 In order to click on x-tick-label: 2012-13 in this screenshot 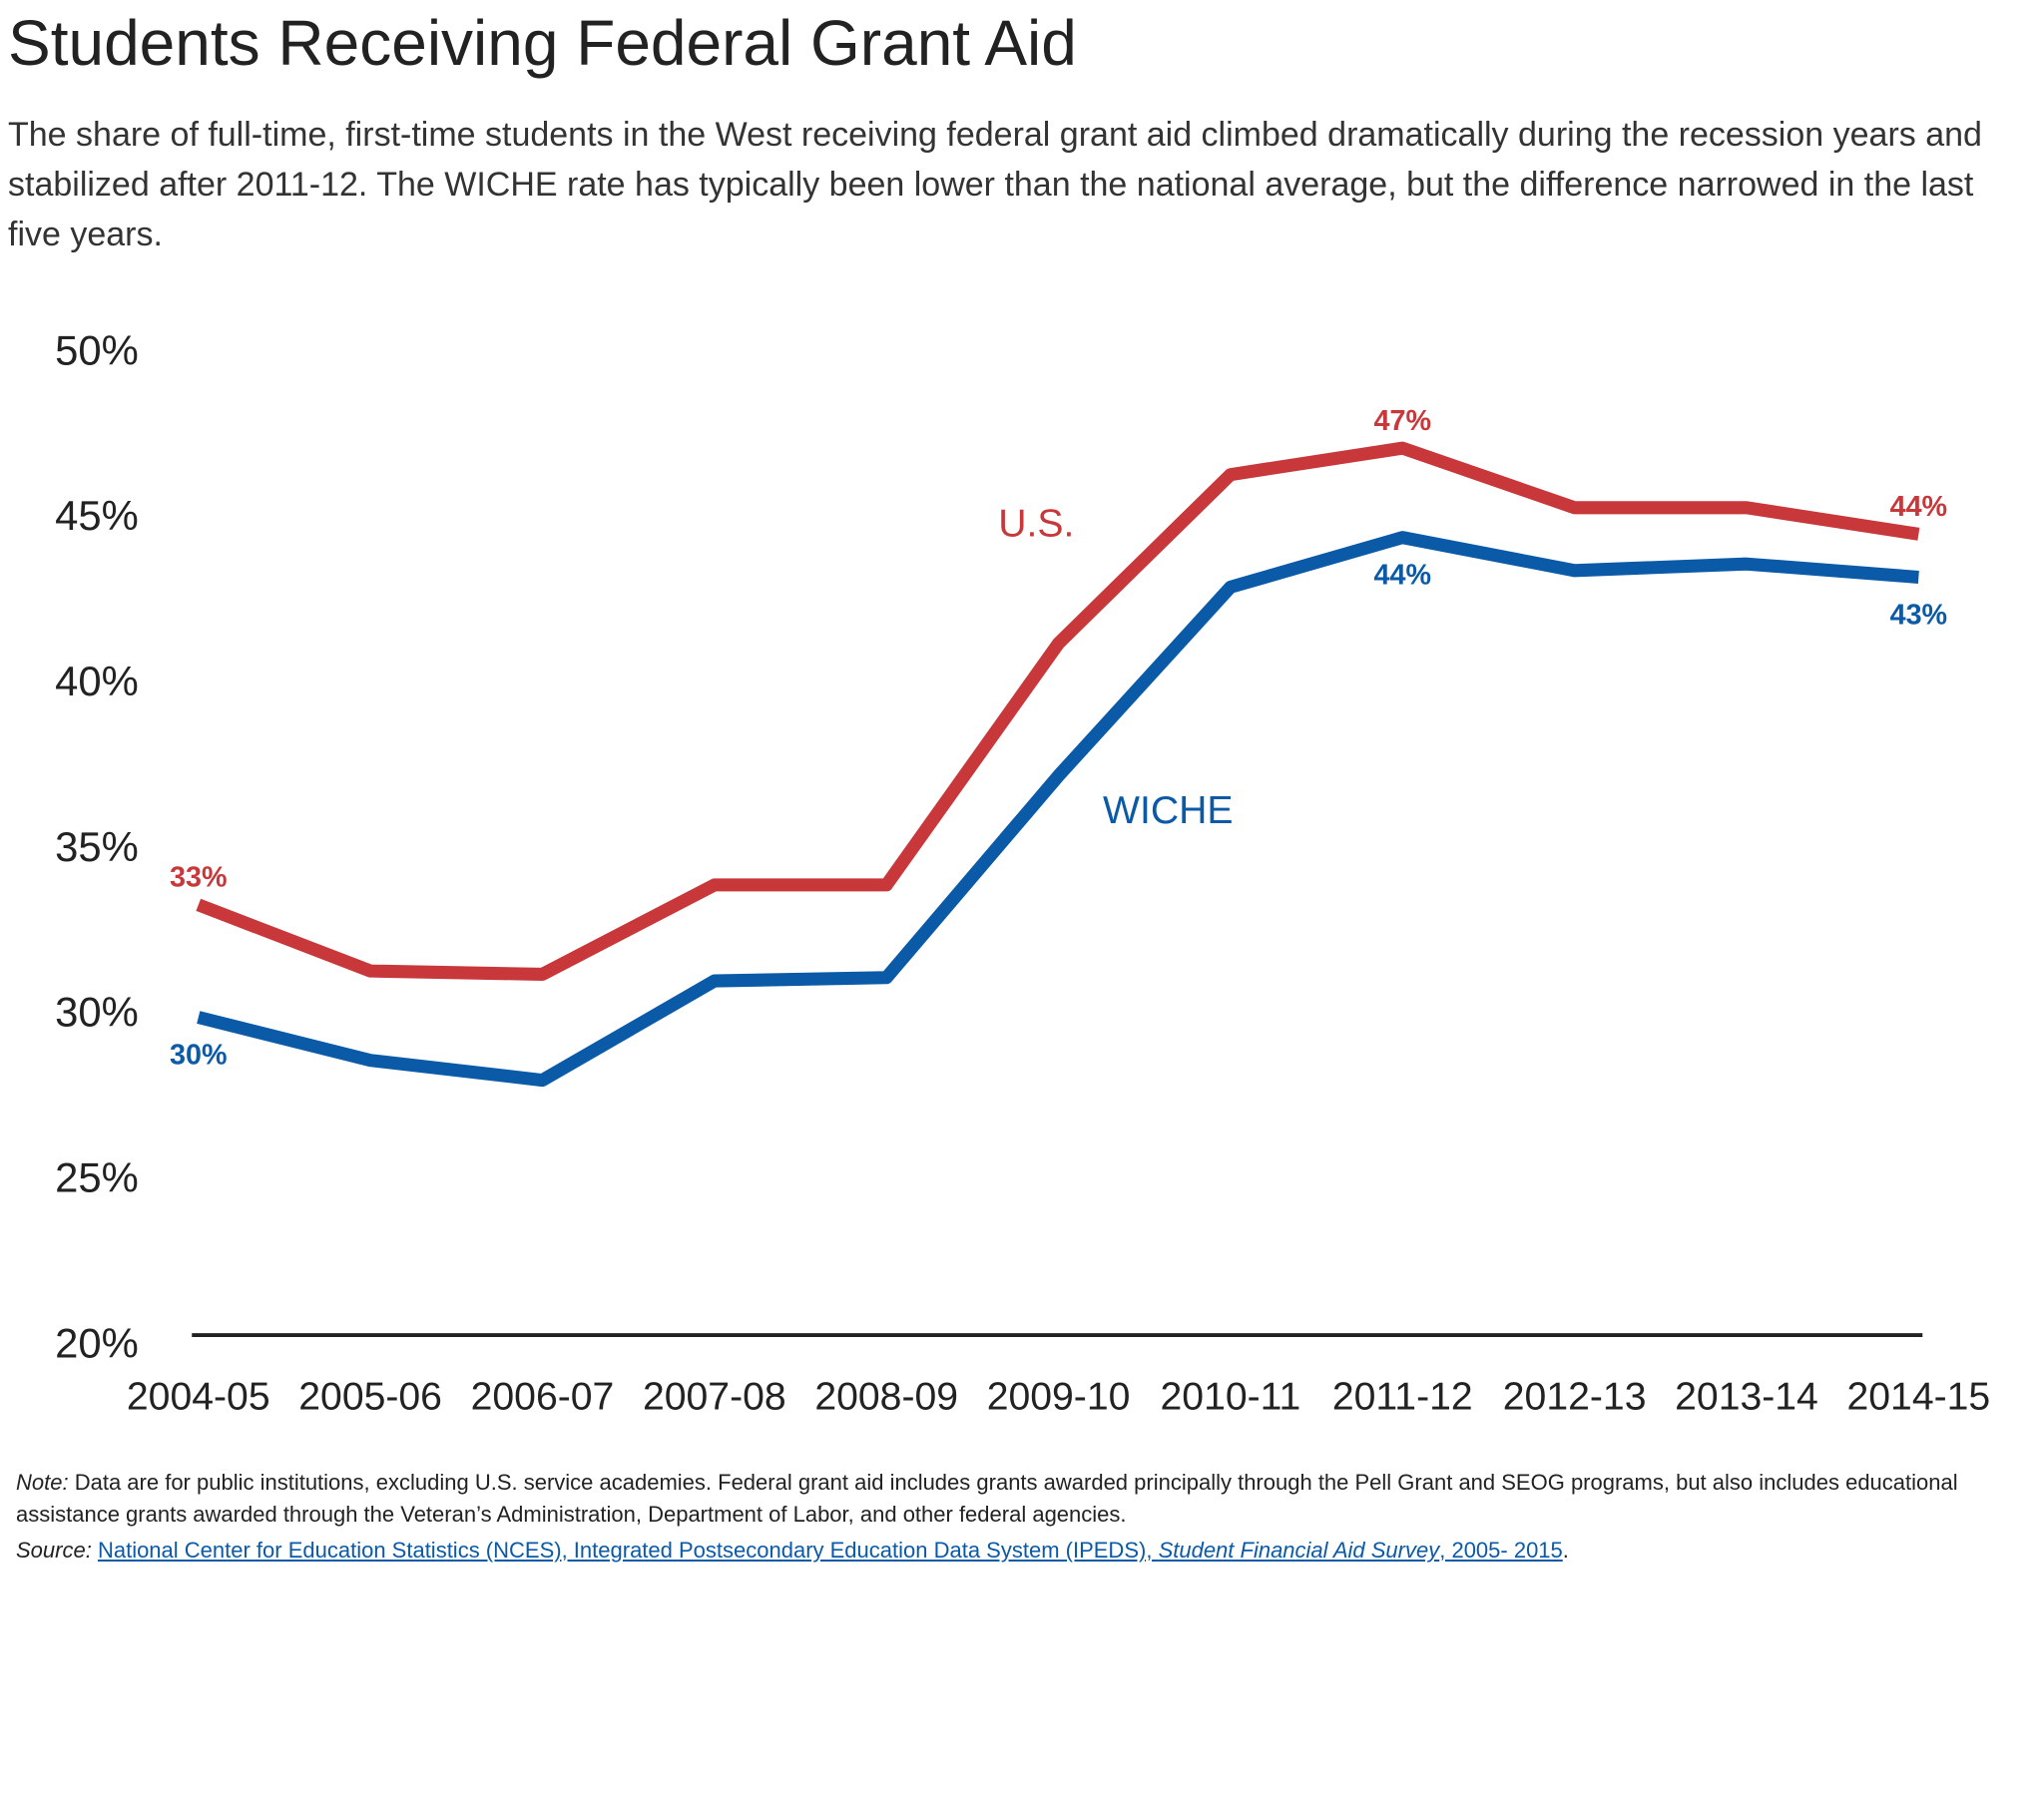, I will do `click(1575, 1396)`.